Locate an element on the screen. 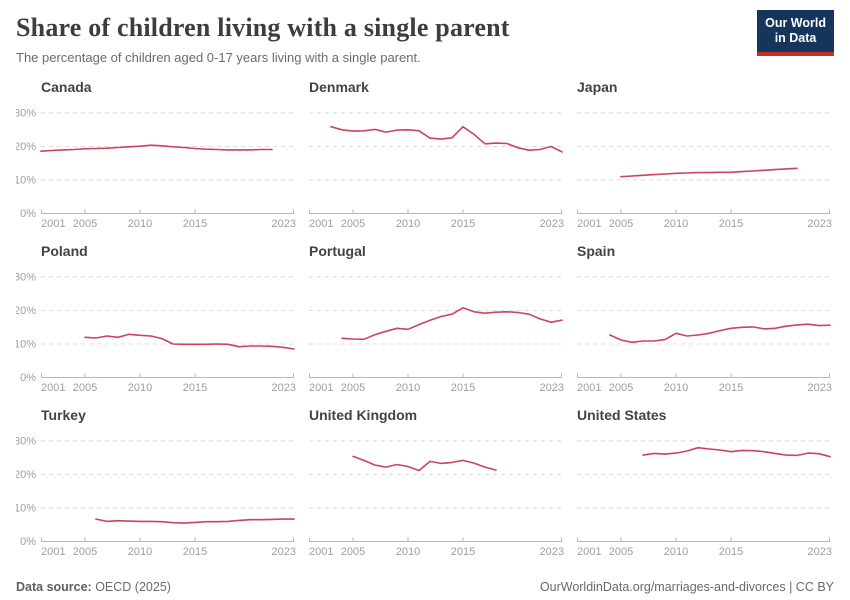 Image resolution: width=850 pixels, height=600 pixels. data-source: Data source: OECD (2025) is located at coordinates (93, 587).